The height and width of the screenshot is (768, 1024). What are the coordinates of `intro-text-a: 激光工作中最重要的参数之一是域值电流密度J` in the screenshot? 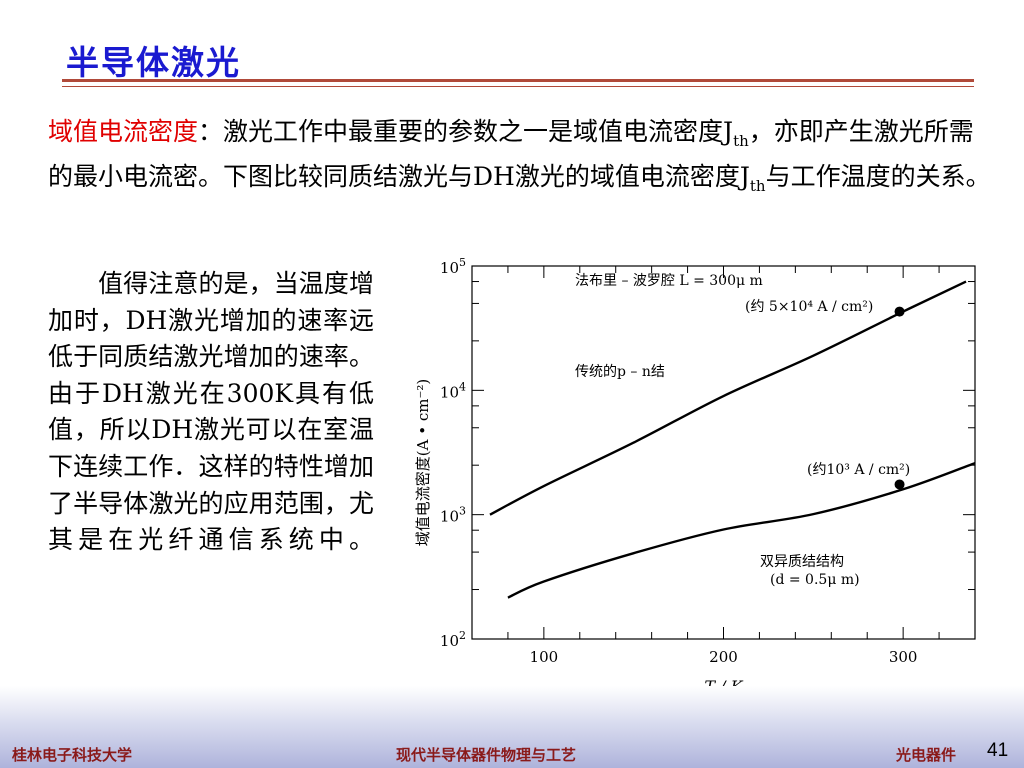 It's located at (478, 131).